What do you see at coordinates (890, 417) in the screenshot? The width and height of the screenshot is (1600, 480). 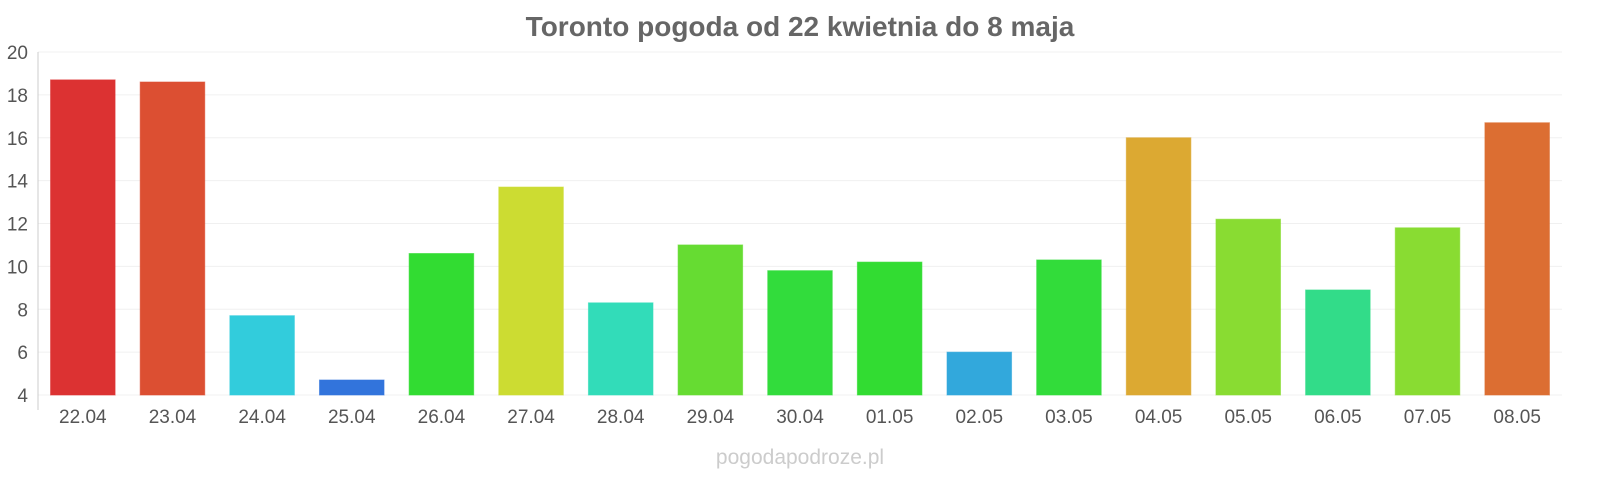 I see `x-tick-label: 01.05` at bounding box center [890, 417].